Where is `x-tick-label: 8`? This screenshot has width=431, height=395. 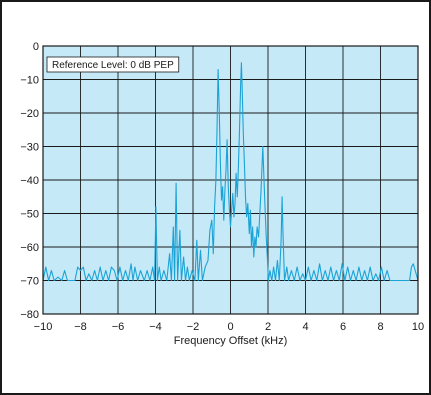
x-tick-label: 8 is located at coordinates (380, 327).